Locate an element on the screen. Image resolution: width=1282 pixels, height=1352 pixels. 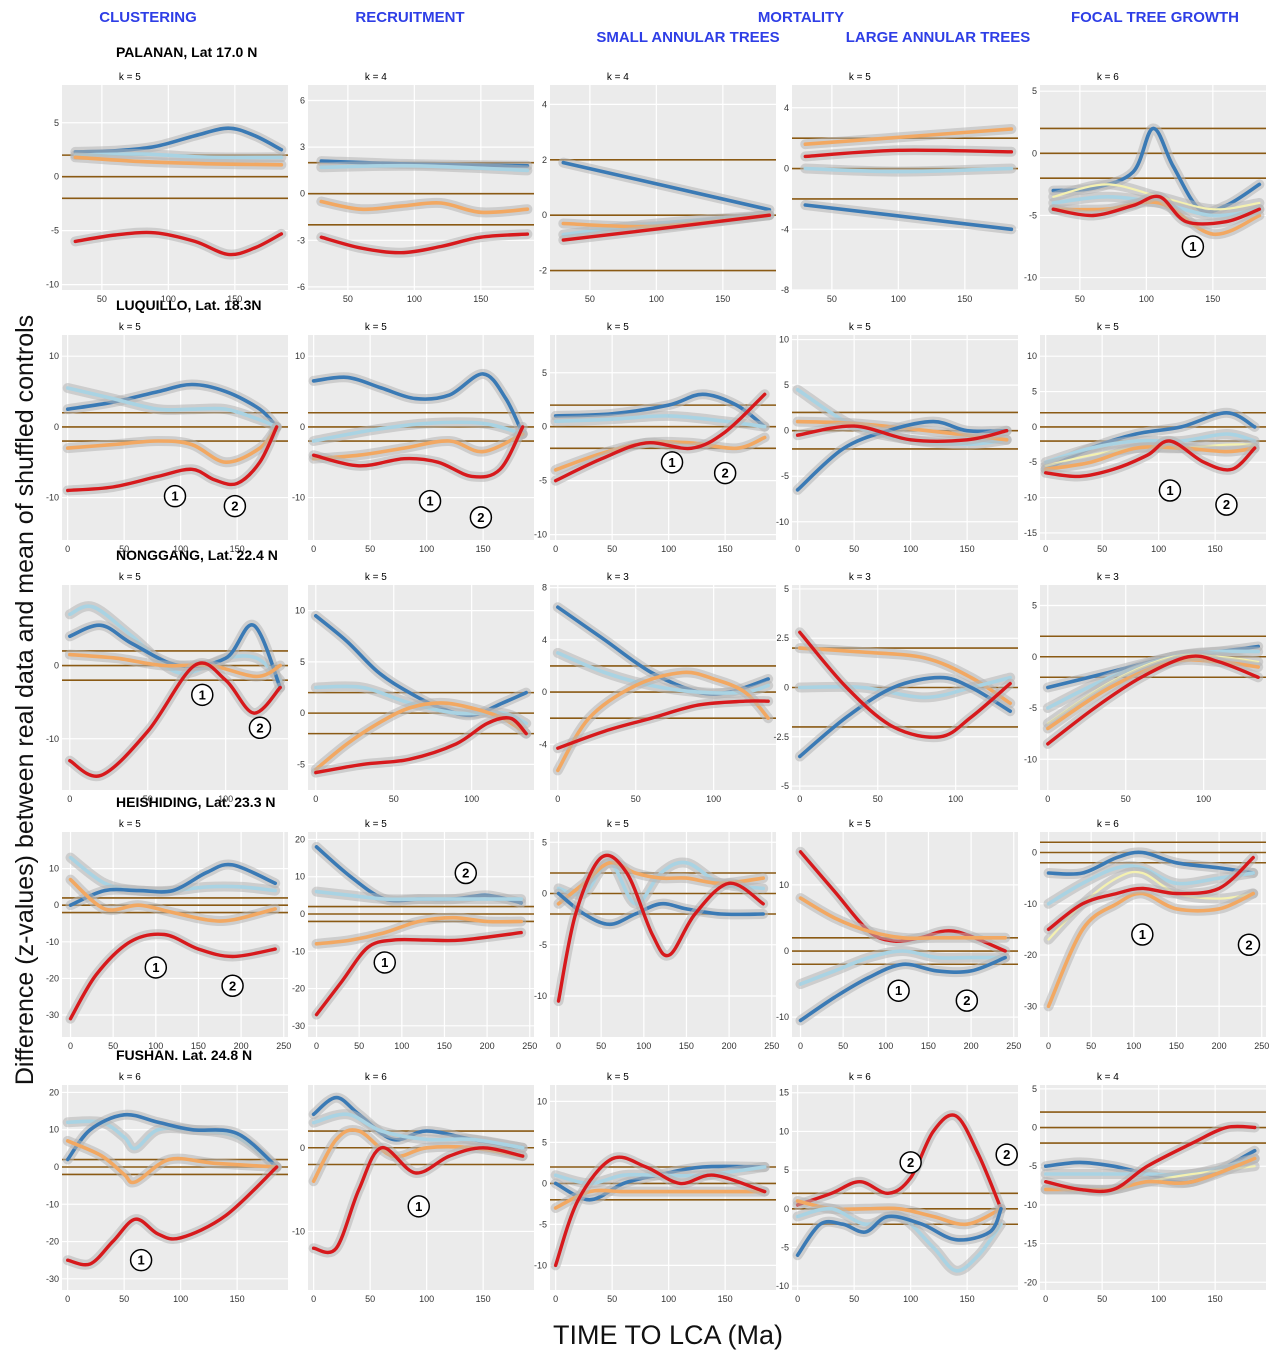
column-header-recruitment: RECRUITMENT is located at coordinates (409, 17).